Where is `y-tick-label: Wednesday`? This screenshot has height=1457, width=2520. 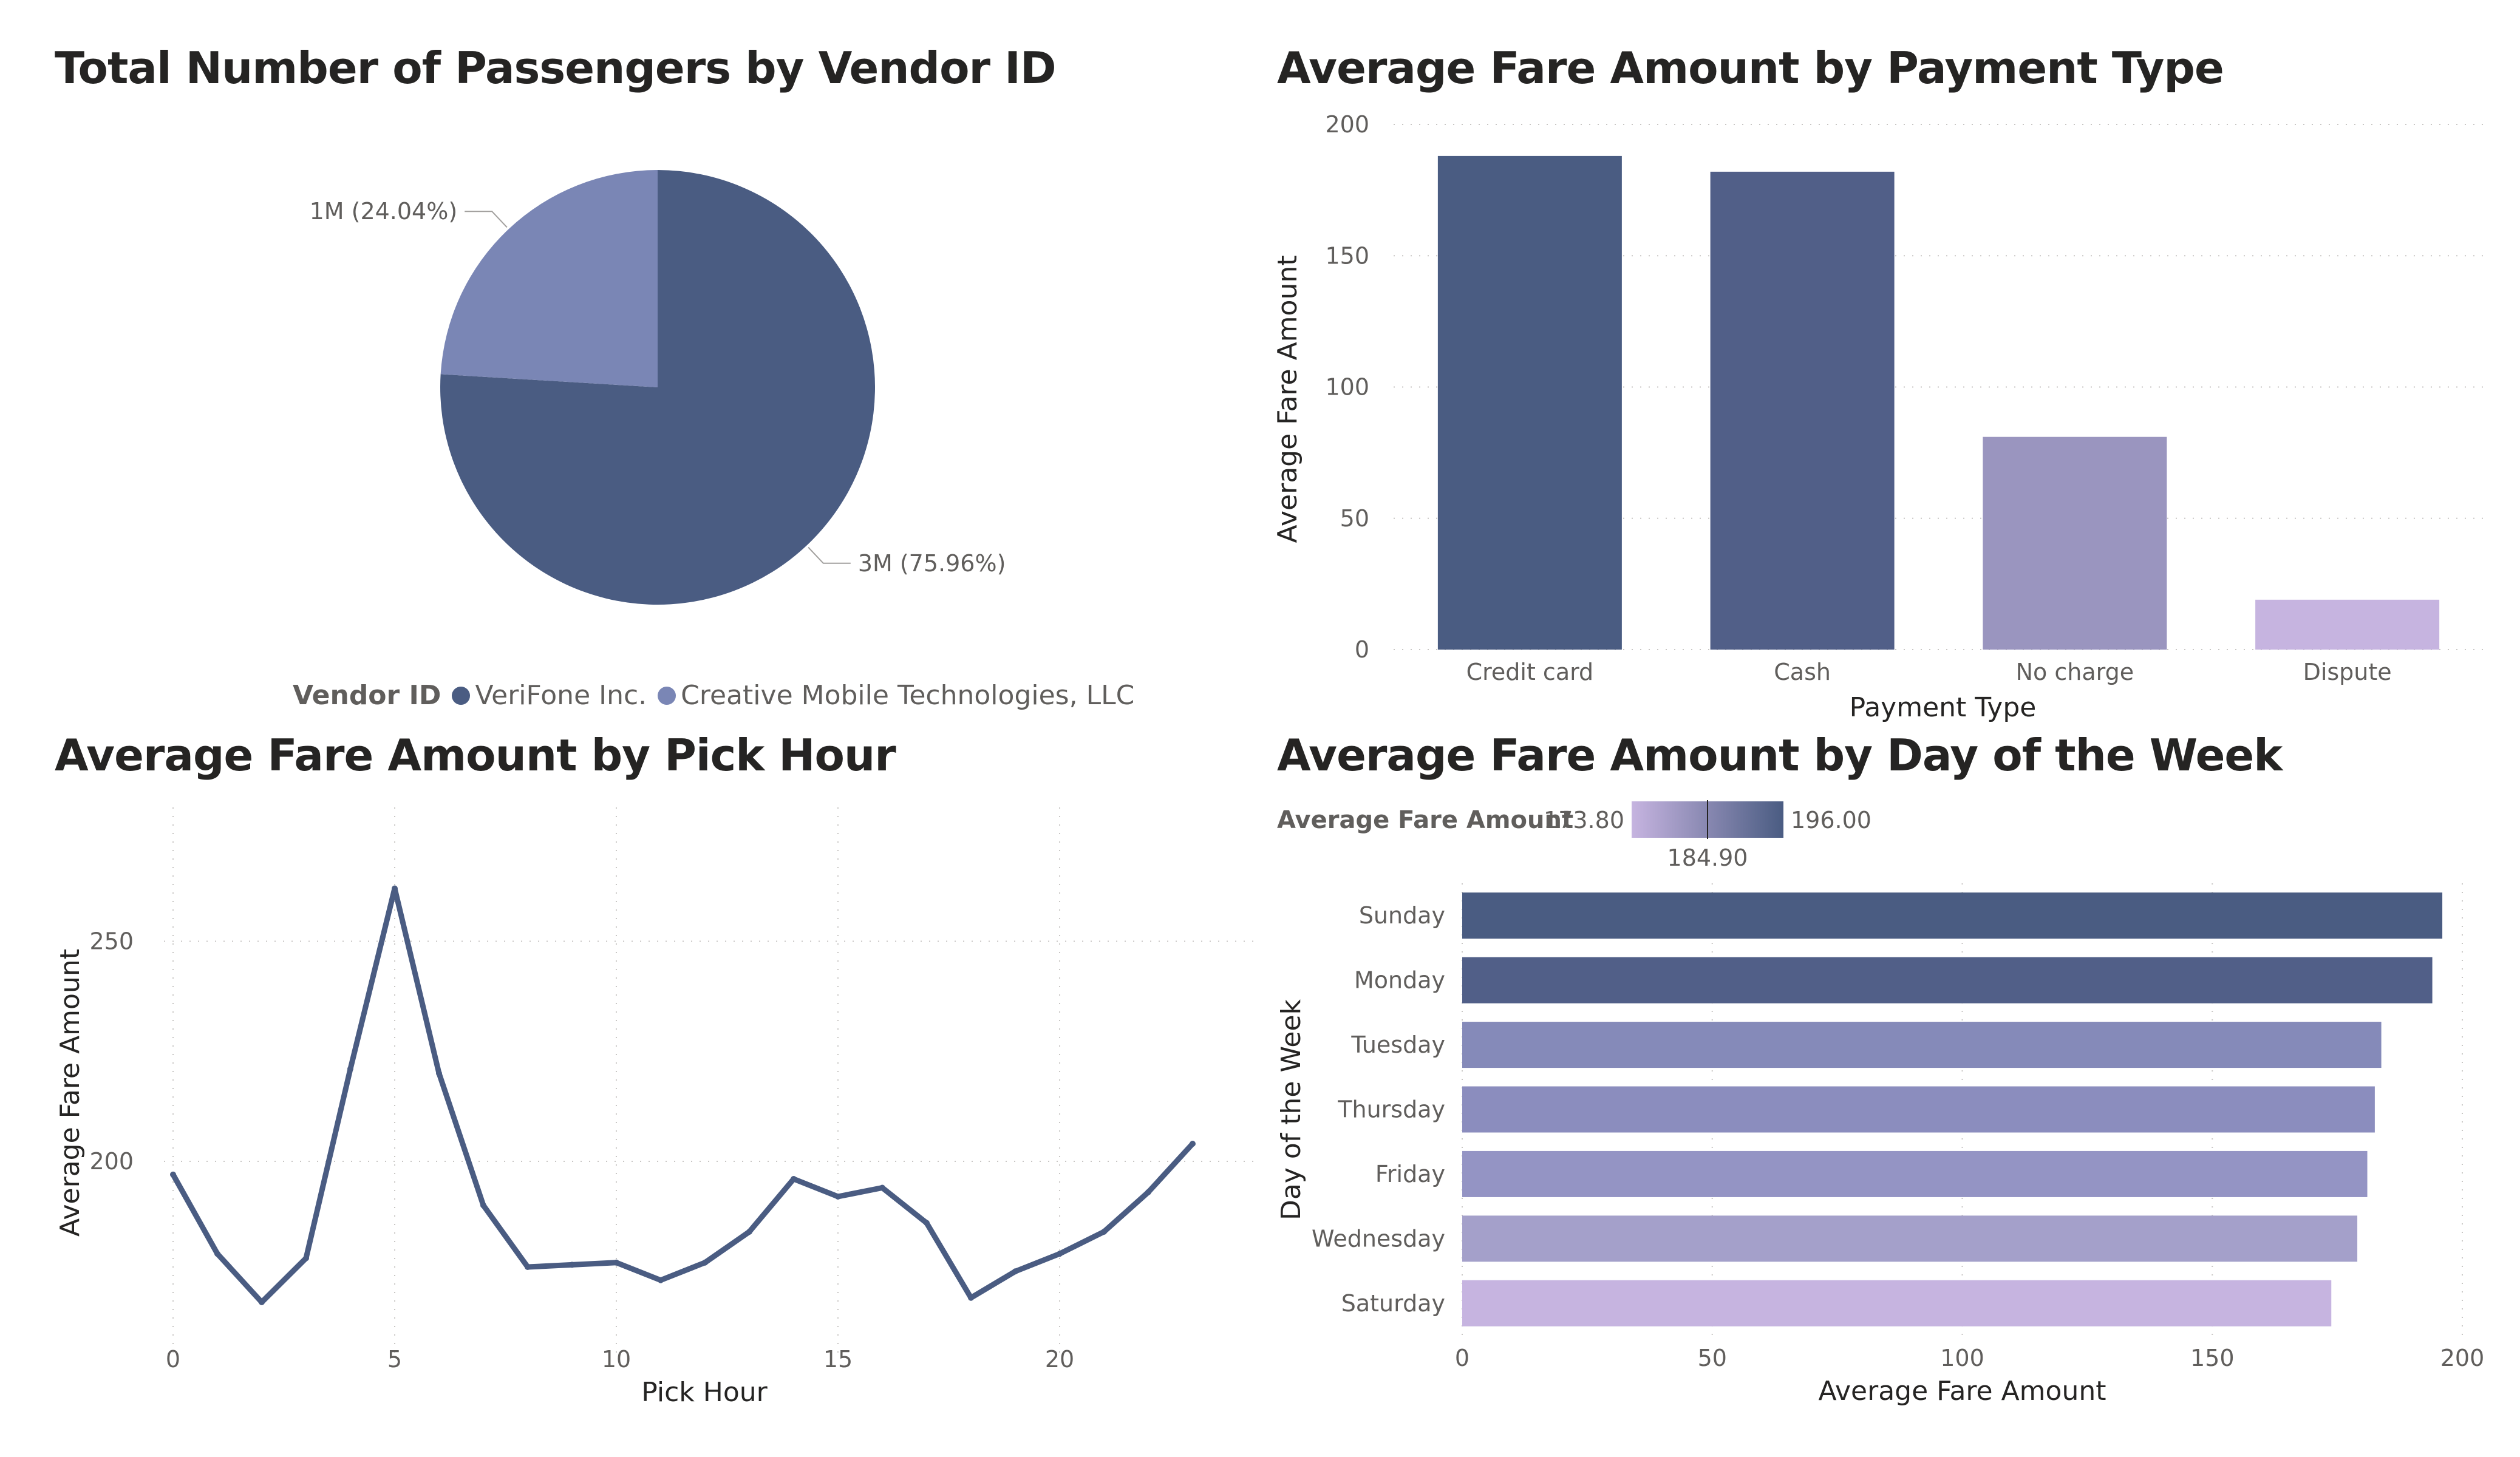 y-tick-label: Wednesday is located at coordinates (1378, 1238).